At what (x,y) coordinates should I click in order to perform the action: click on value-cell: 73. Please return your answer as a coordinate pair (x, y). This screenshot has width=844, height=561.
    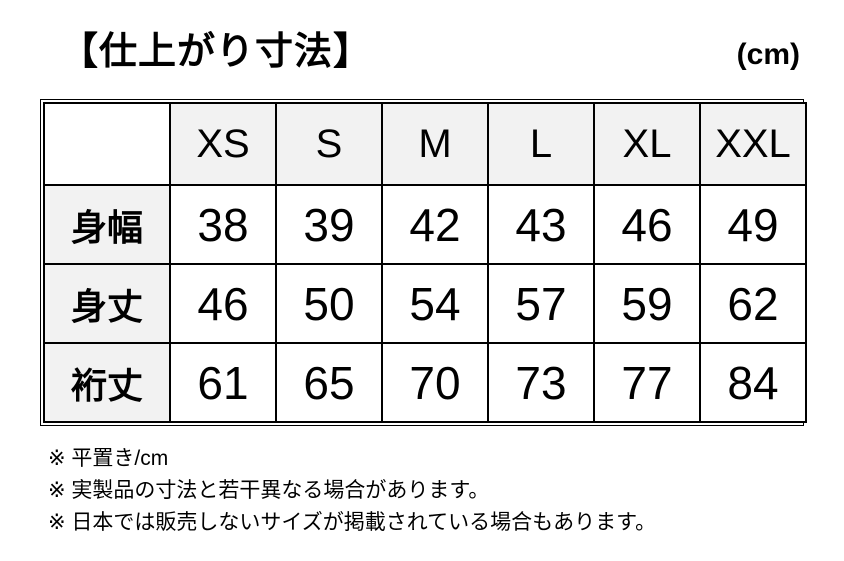
    Looking at the image, I should click on (541, 382).